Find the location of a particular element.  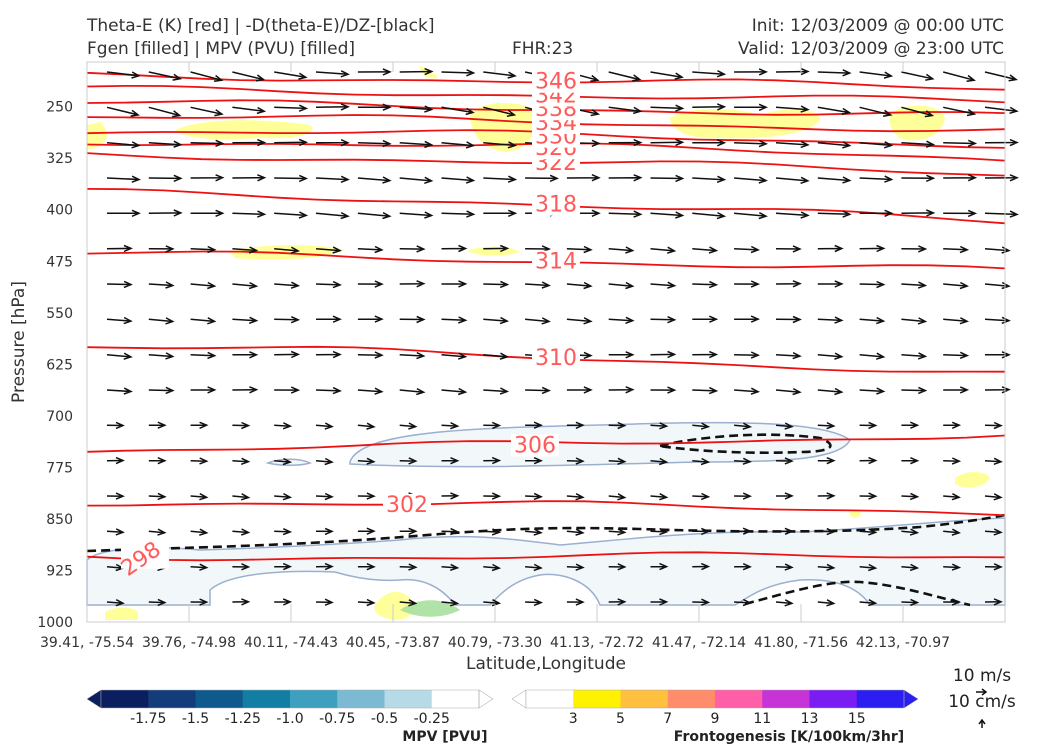

mpv-colorbar-frame is located at coordinates (290, 699).